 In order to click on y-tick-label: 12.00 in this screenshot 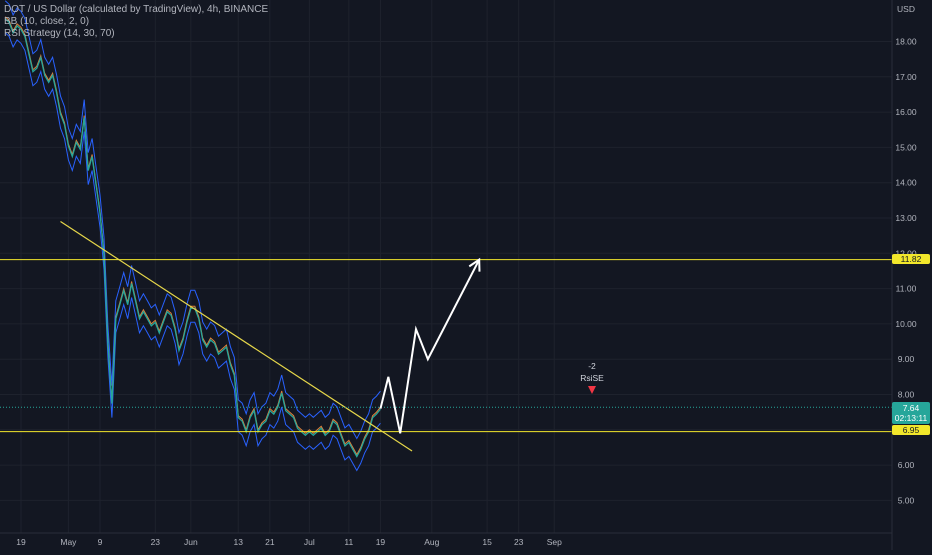, I will do `click(906, 253)`.